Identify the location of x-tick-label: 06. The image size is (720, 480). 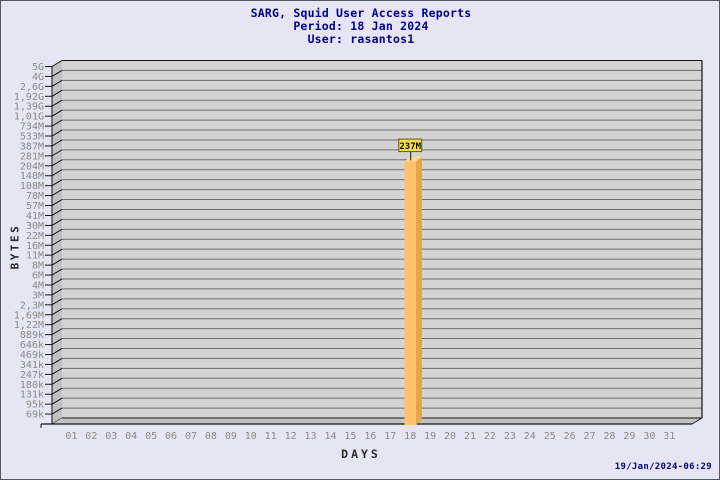
(171, 436).